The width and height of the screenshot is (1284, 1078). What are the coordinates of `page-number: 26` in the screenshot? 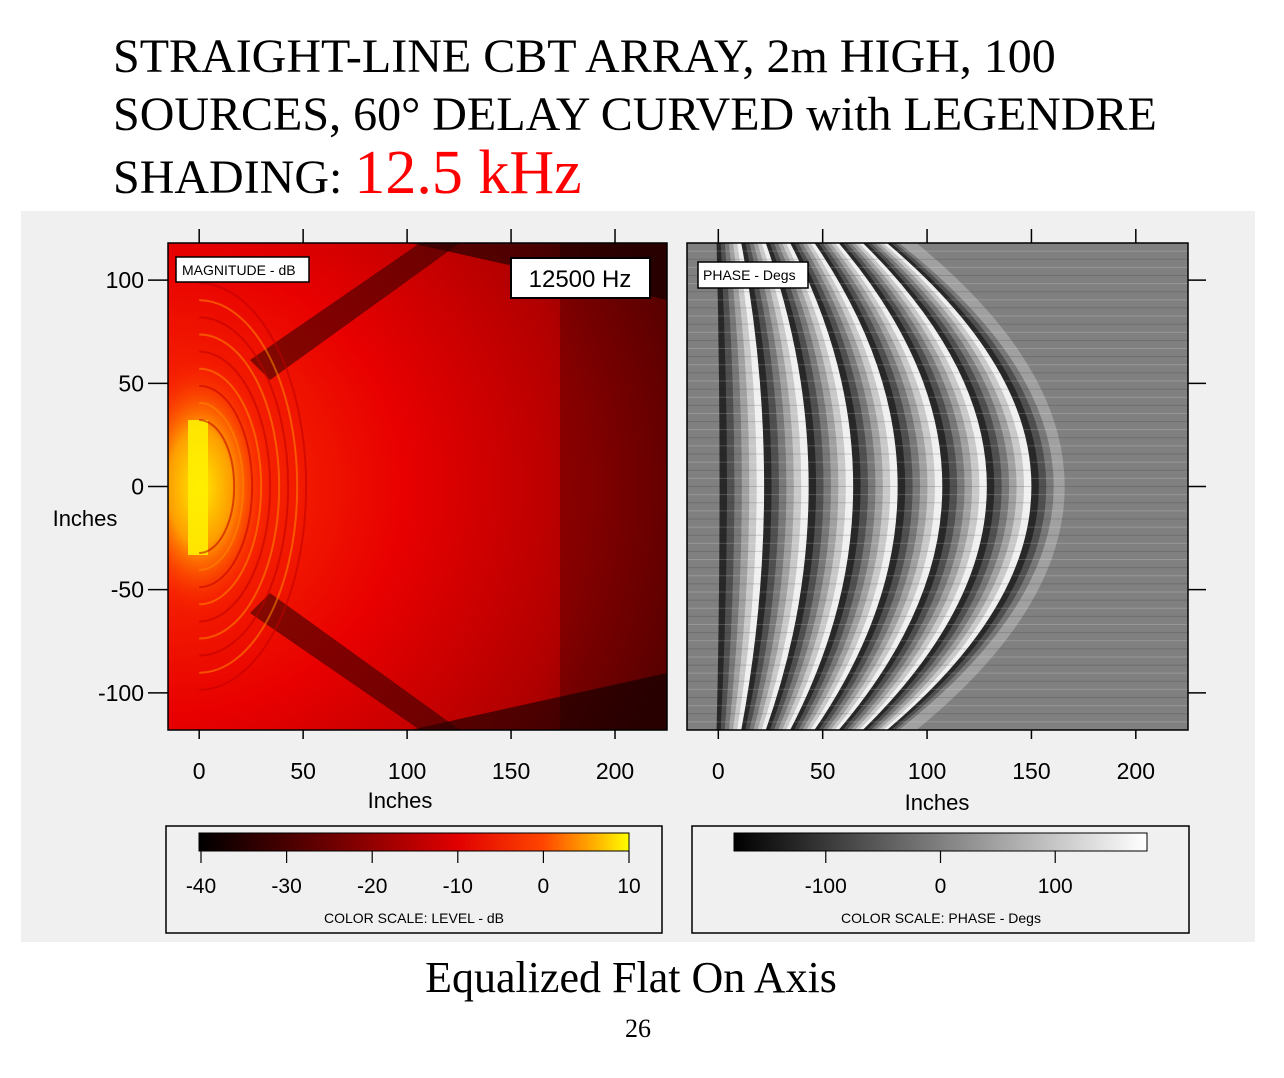 It's located at (638, 1028).